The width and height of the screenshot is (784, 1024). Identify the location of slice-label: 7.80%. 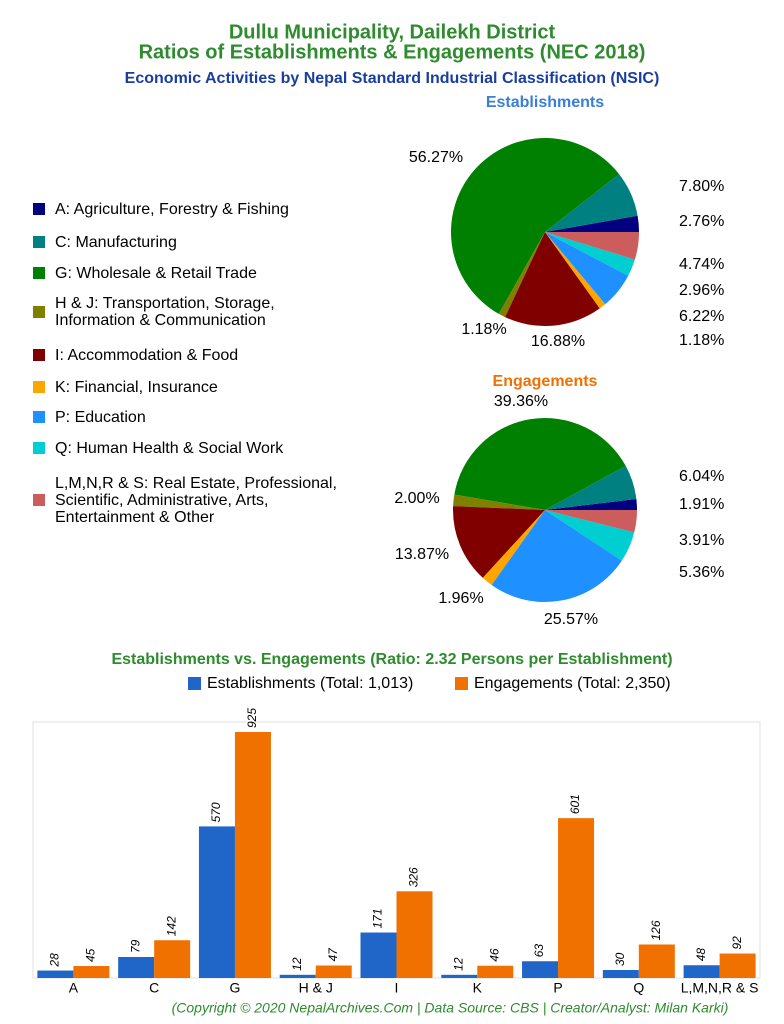
(701, 186).